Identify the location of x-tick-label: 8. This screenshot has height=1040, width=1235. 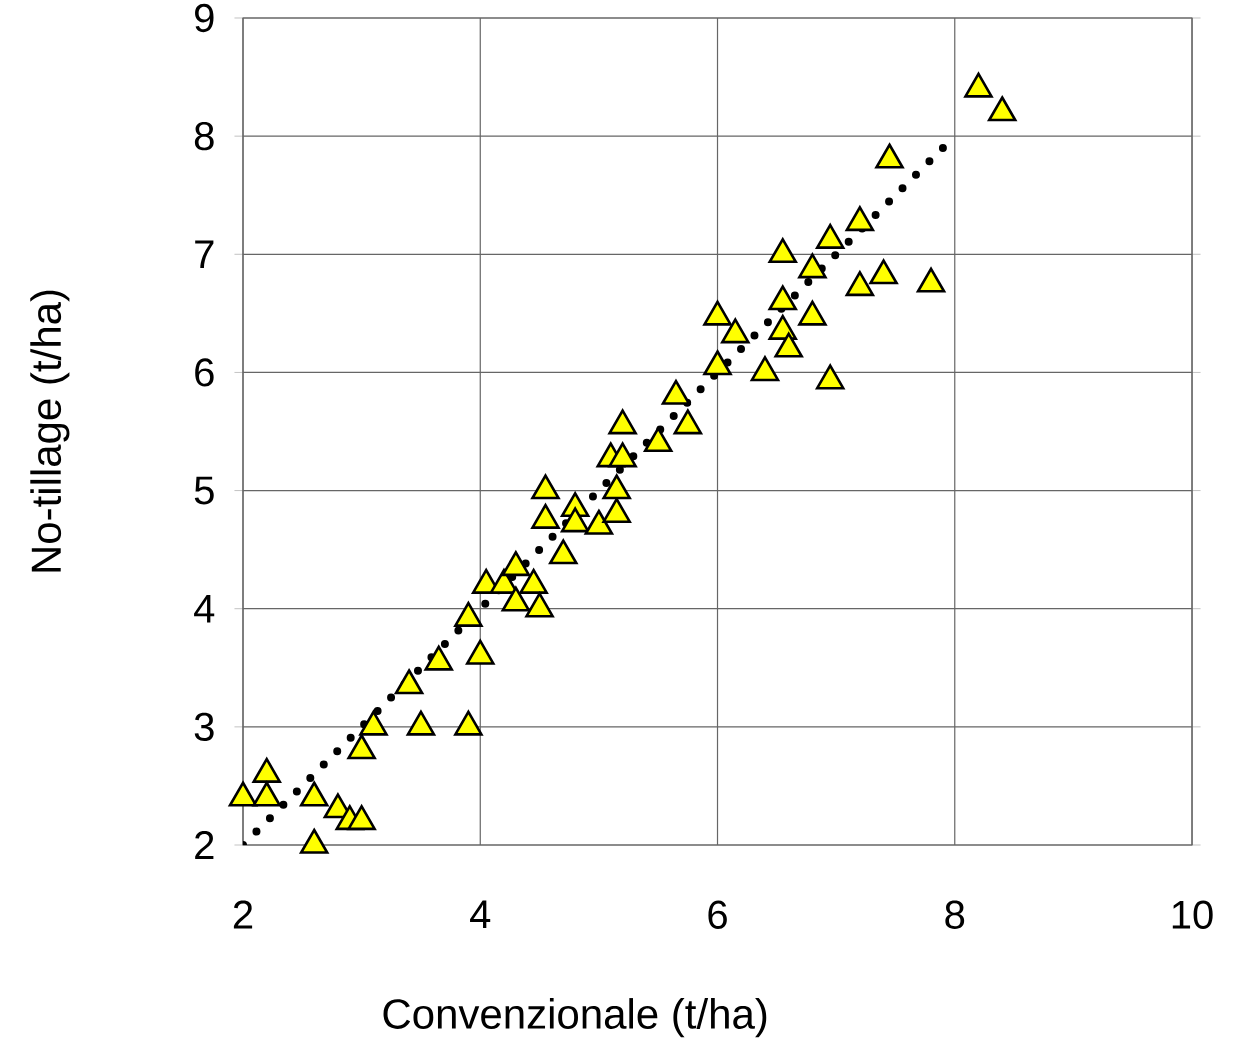
(955, 914).